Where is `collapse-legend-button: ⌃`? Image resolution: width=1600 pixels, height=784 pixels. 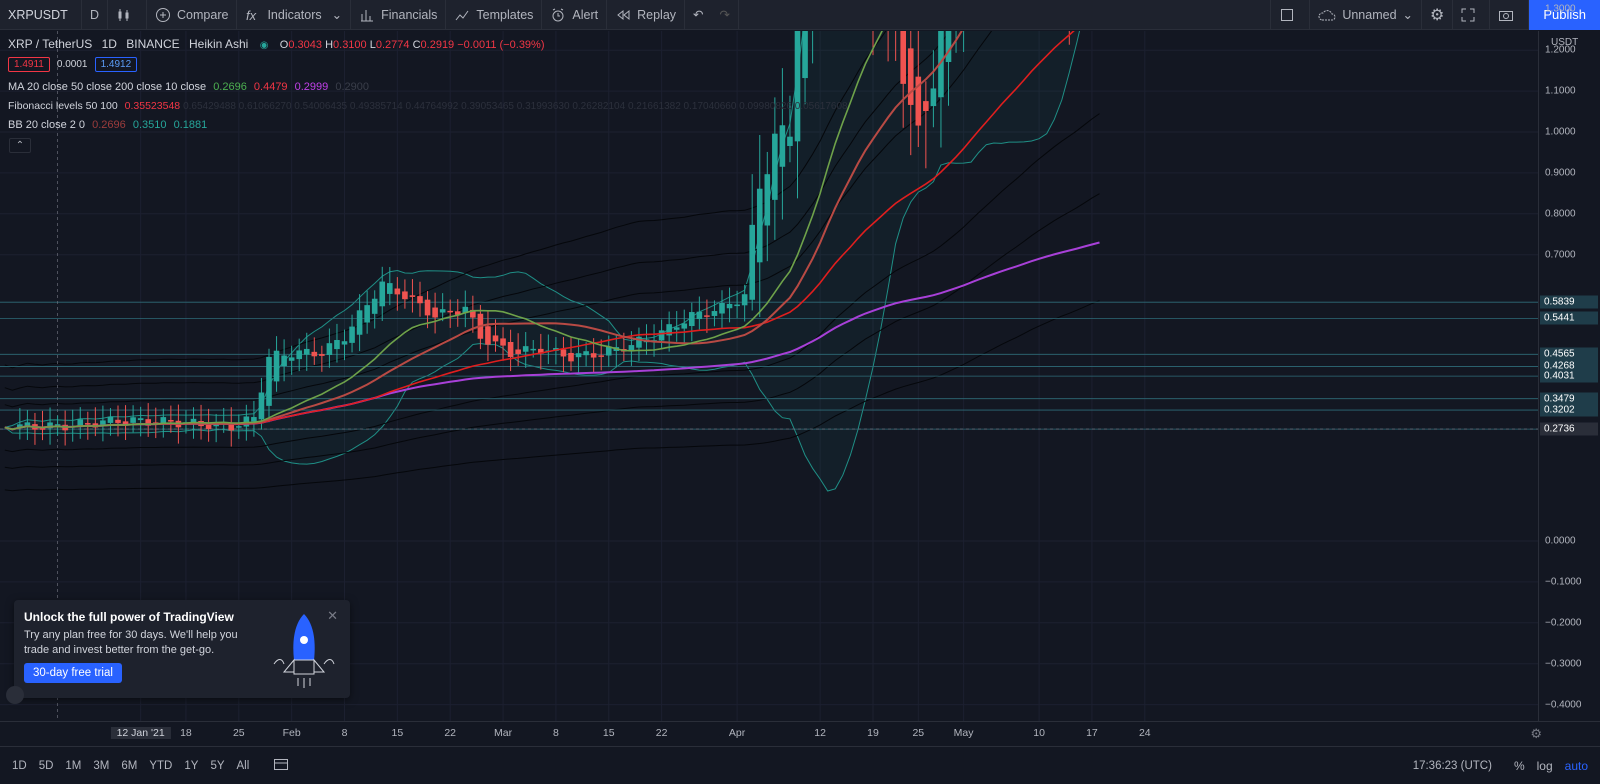
collapse-legend-button: ⌃ is located at coordinates (20, 145).